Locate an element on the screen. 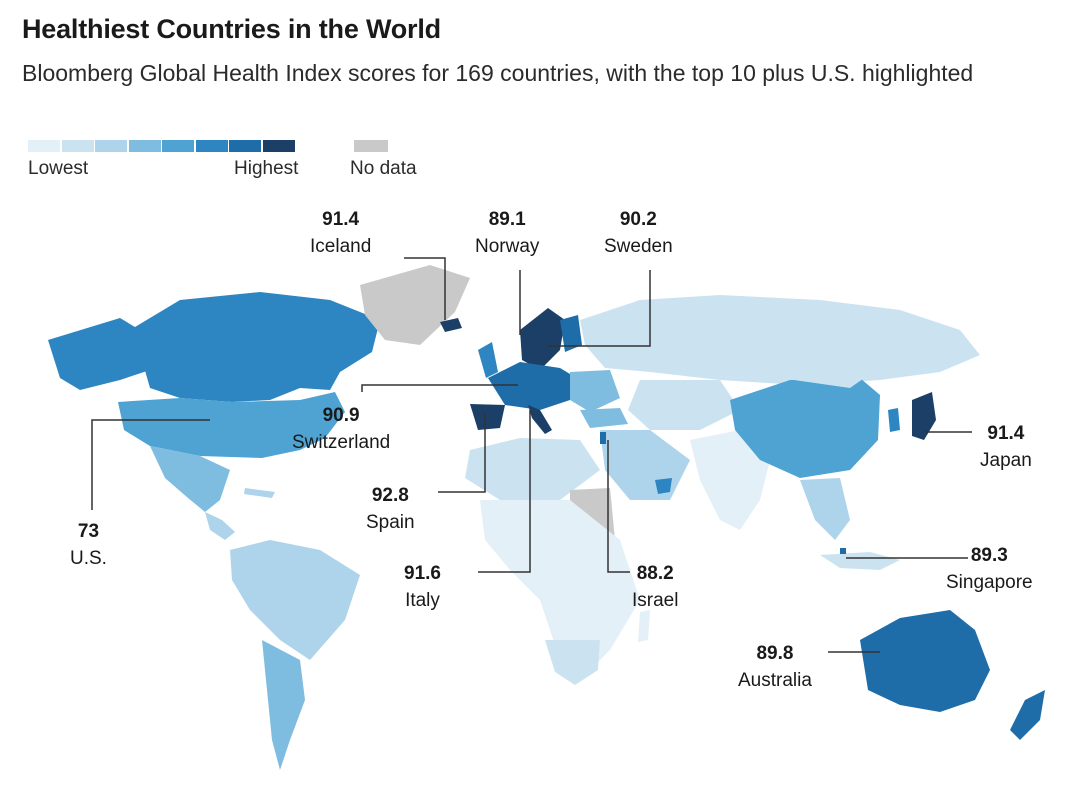  callout-us: 73 U.S. is located at coordinates (88, 545).